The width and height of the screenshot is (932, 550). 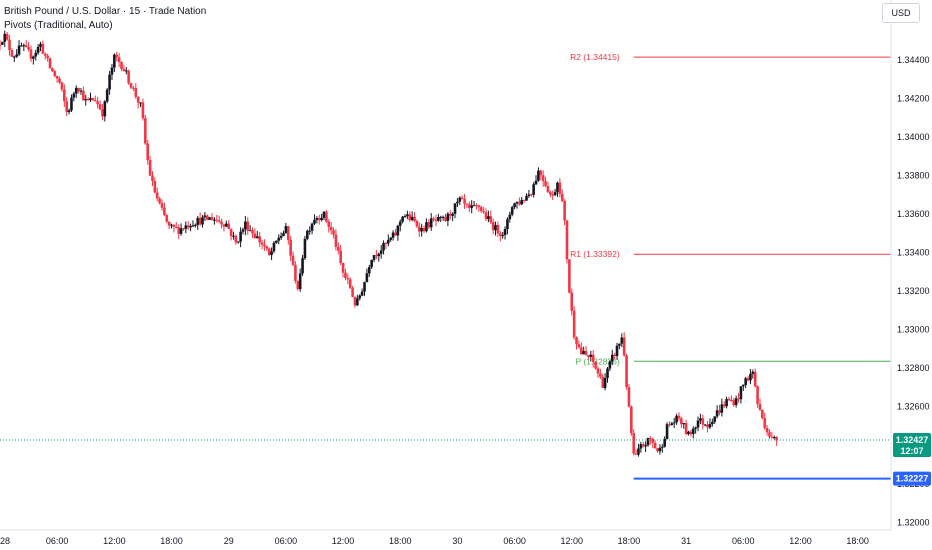 What do you see at coordinates (58, 25) in the screenshot?
I see `indicator-legend: Pivots (Traditional, Auto)` at bounding box center [58, 25].